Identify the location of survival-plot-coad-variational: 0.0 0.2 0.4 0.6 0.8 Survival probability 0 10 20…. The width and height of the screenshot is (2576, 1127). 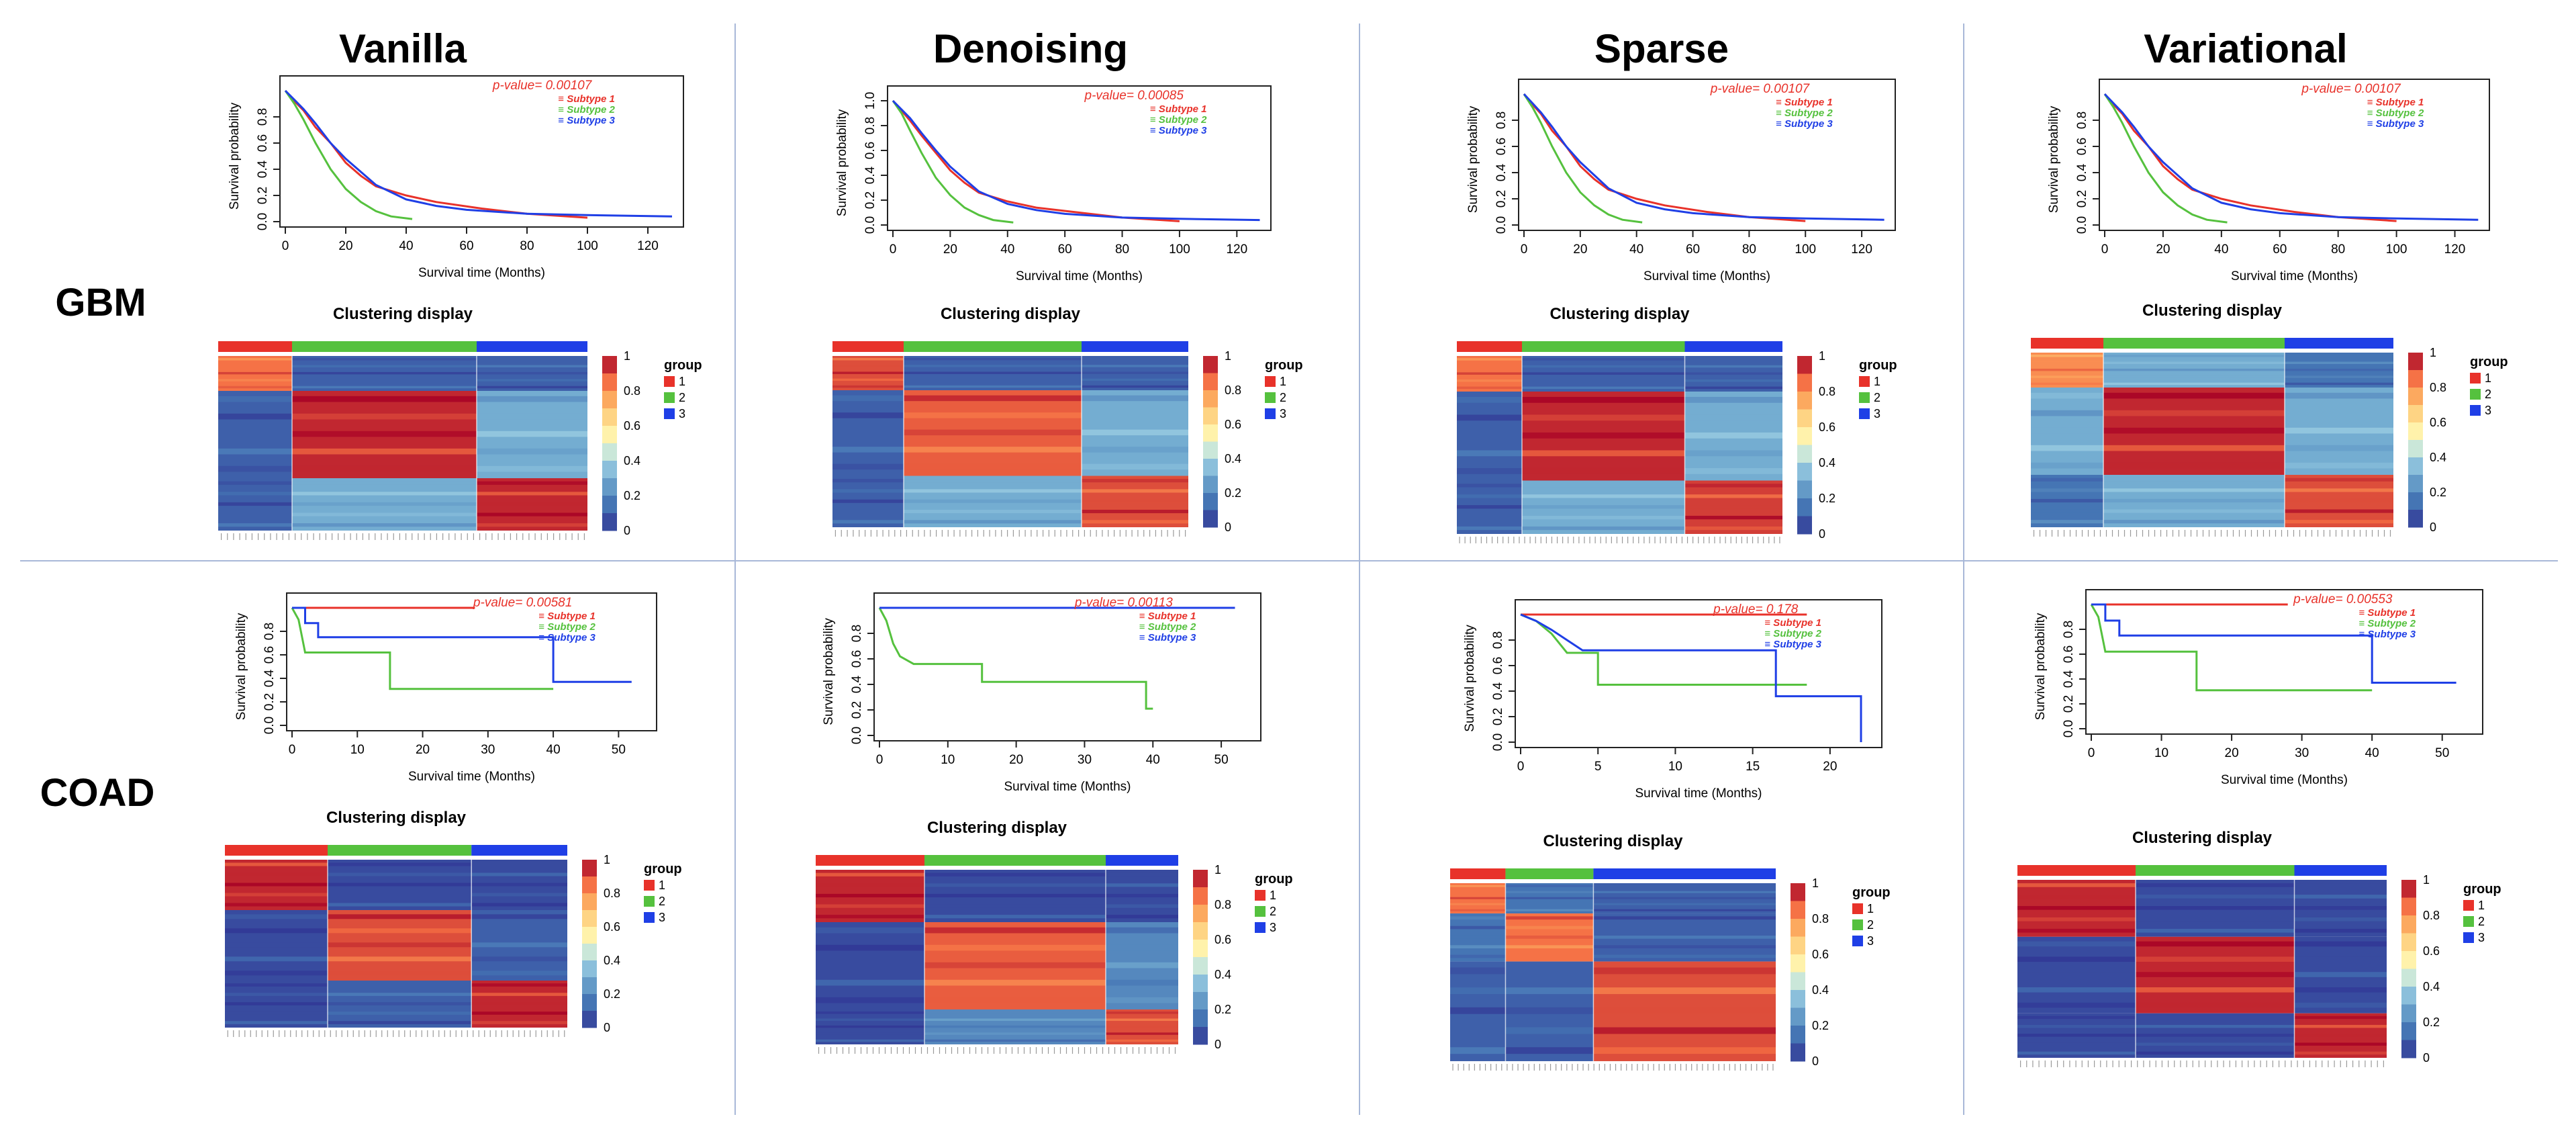
(2258, 688).